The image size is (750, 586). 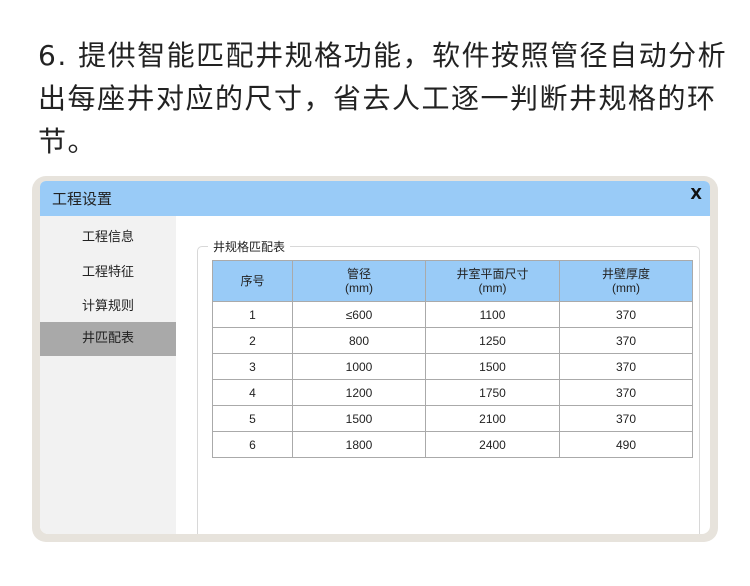 What do you see at coordinates (696, 194) in the screenshot?
I see `close-button: X` at bounding box center [696, 194].